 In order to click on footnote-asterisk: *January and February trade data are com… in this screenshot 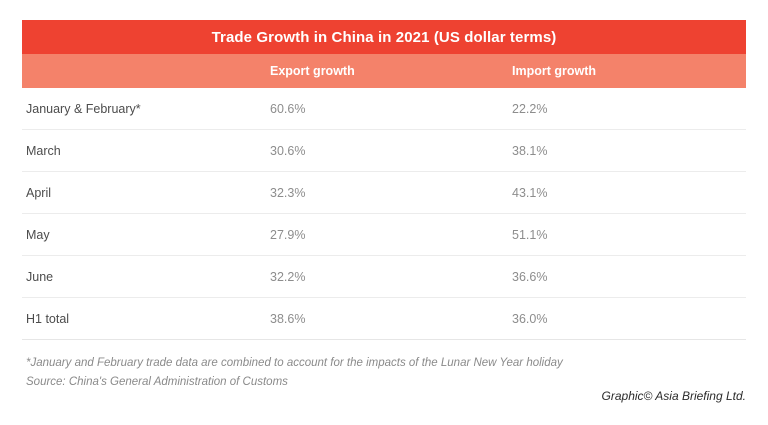, I will do `click(294, 363)`.